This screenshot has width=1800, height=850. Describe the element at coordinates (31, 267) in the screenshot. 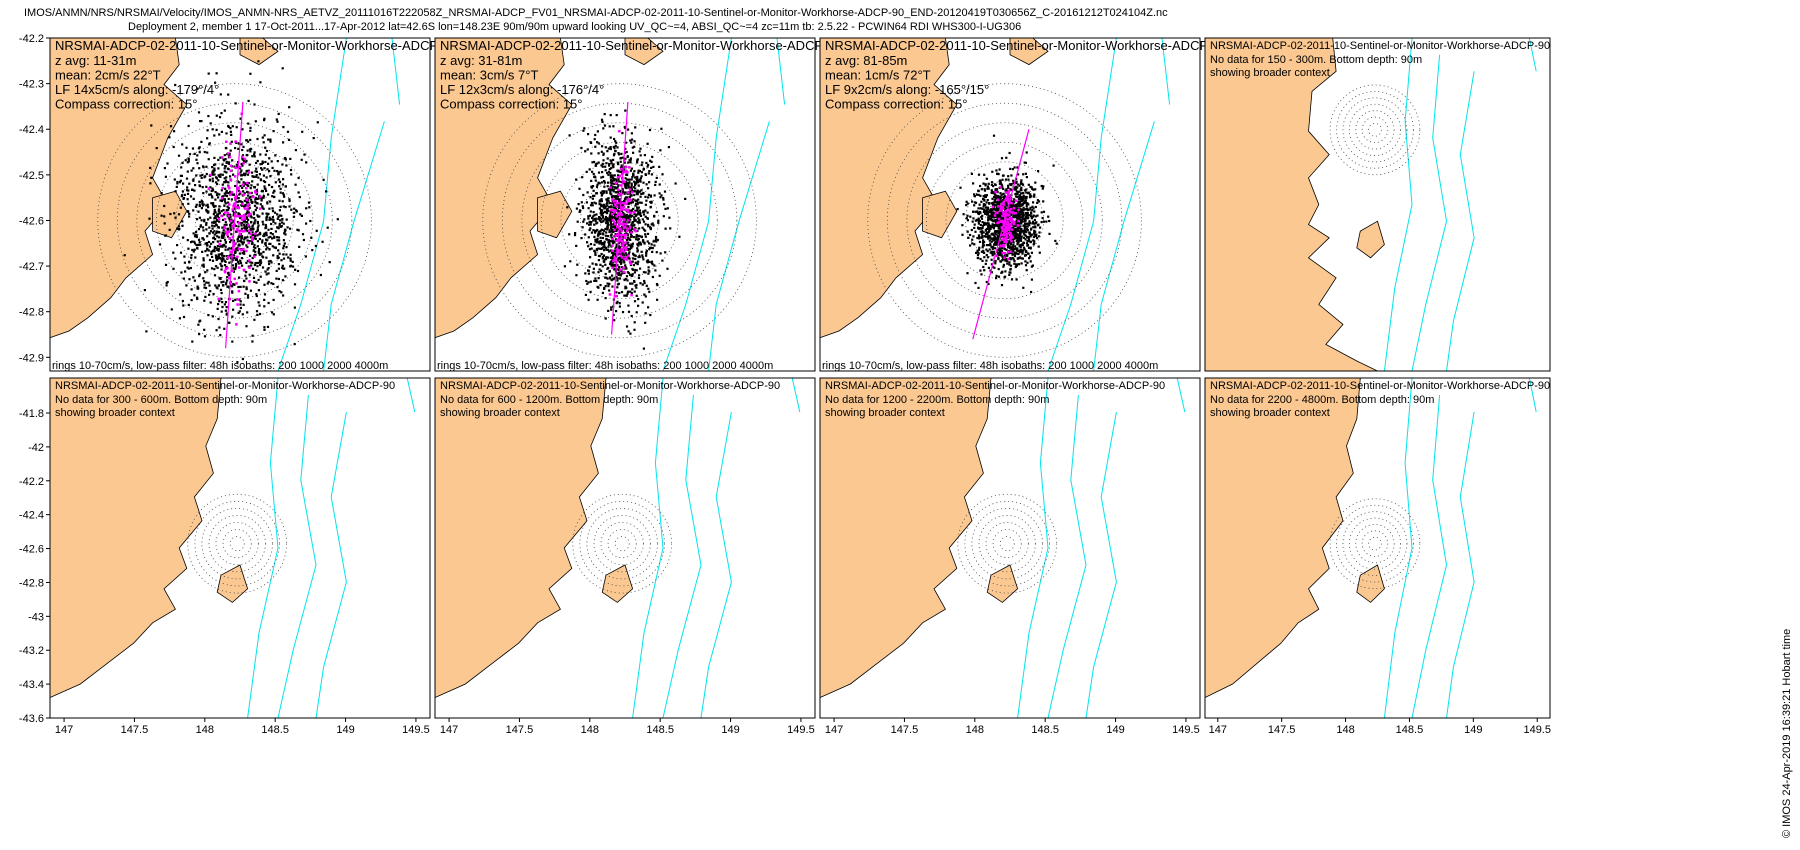

I see `y-tick-label: -42.7` at that location.